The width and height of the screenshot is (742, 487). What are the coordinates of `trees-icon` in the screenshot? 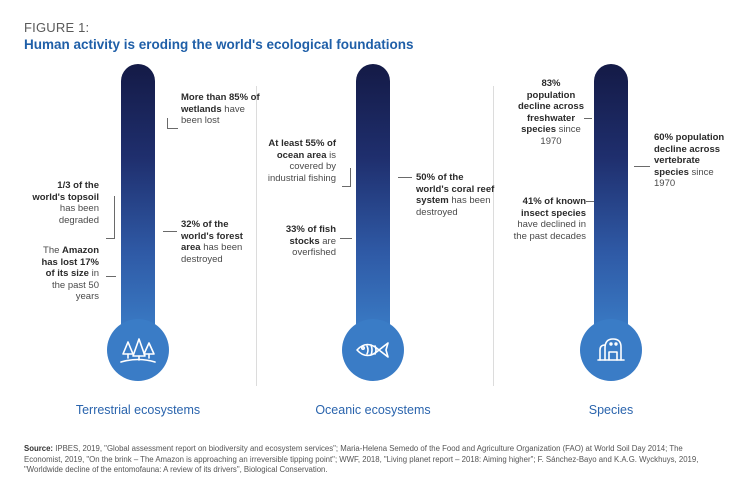 It's located at (138, 350).